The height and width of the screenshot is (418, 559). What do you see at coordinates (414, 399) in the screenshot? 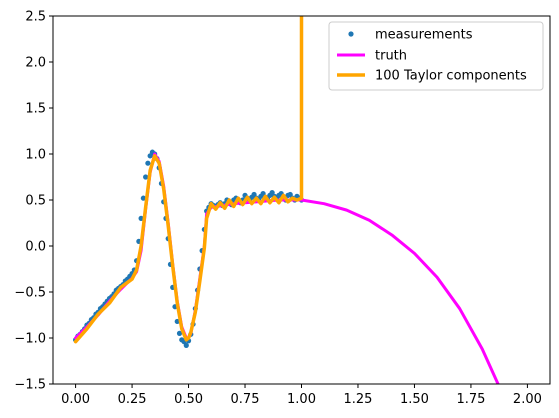
I see `x-tick-label: 1.50` at bounding box center [414, 399].